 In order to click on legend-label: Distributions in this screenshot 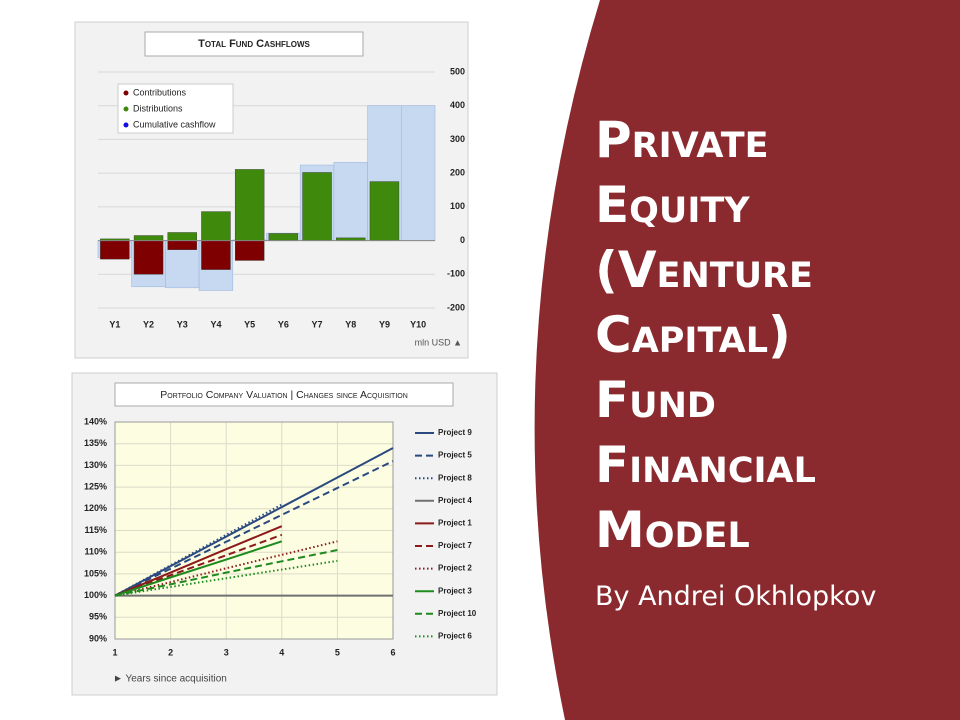, I will do `click(158, 108)`.